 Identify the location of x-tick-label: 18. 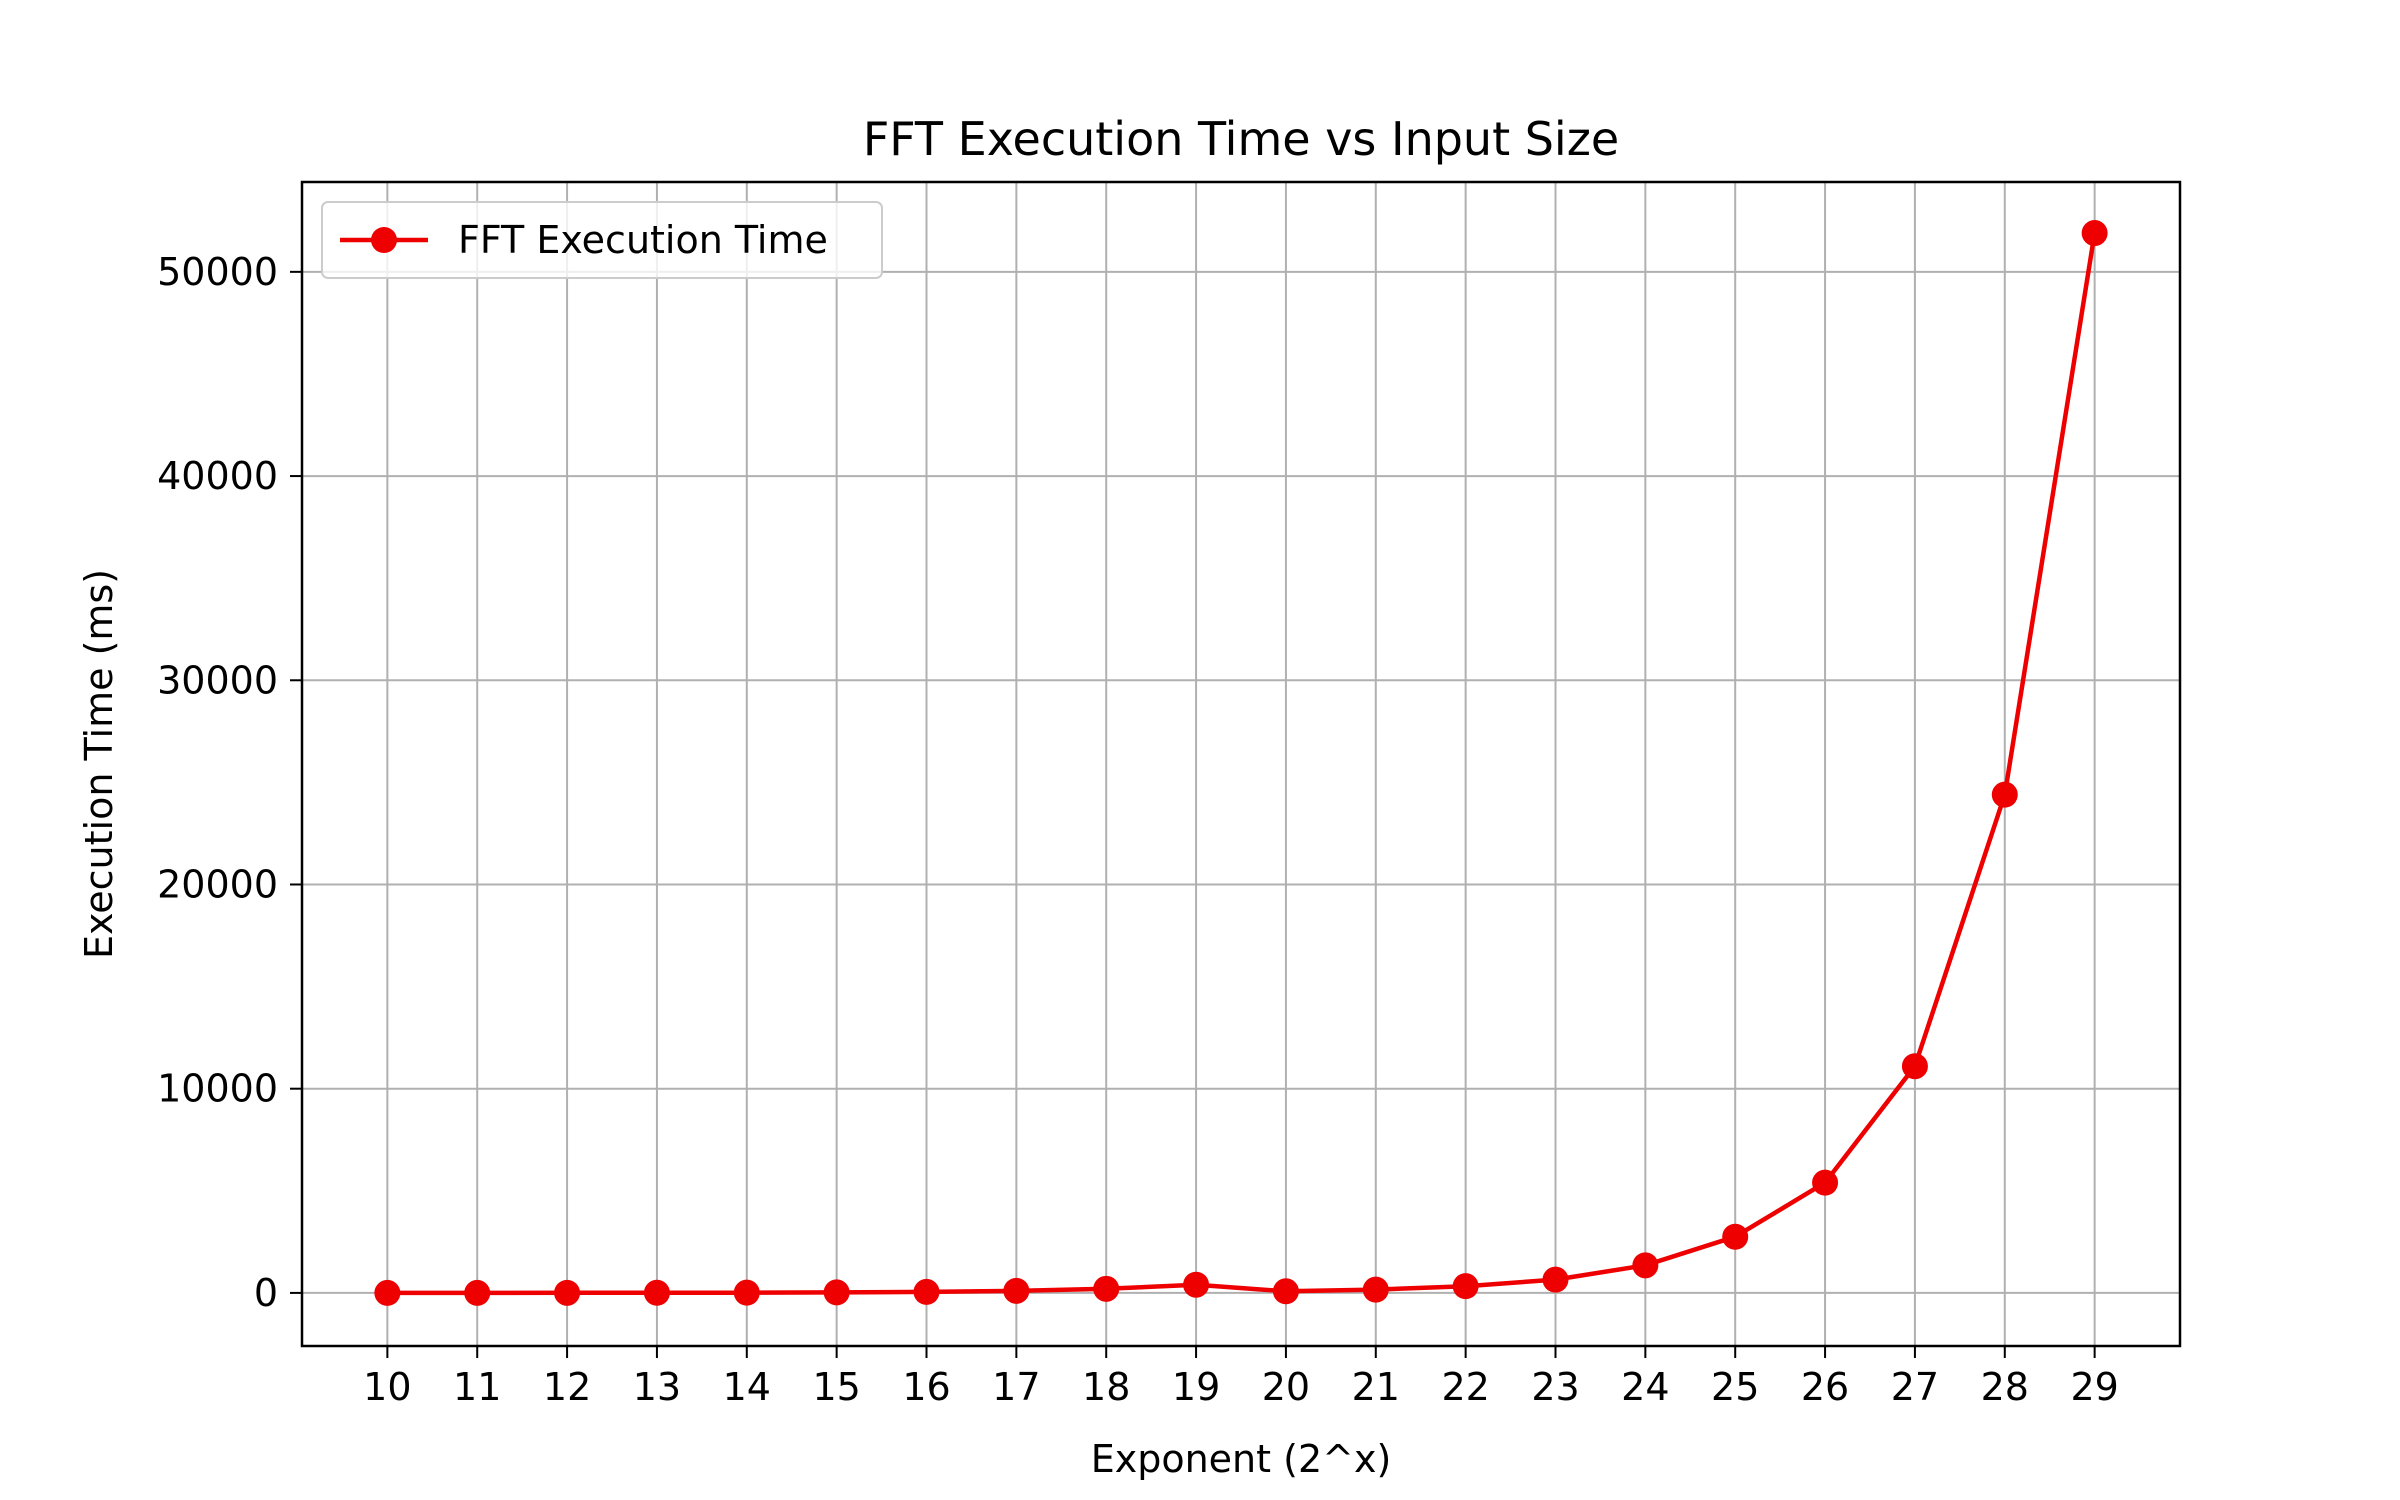
(1106, 1387).